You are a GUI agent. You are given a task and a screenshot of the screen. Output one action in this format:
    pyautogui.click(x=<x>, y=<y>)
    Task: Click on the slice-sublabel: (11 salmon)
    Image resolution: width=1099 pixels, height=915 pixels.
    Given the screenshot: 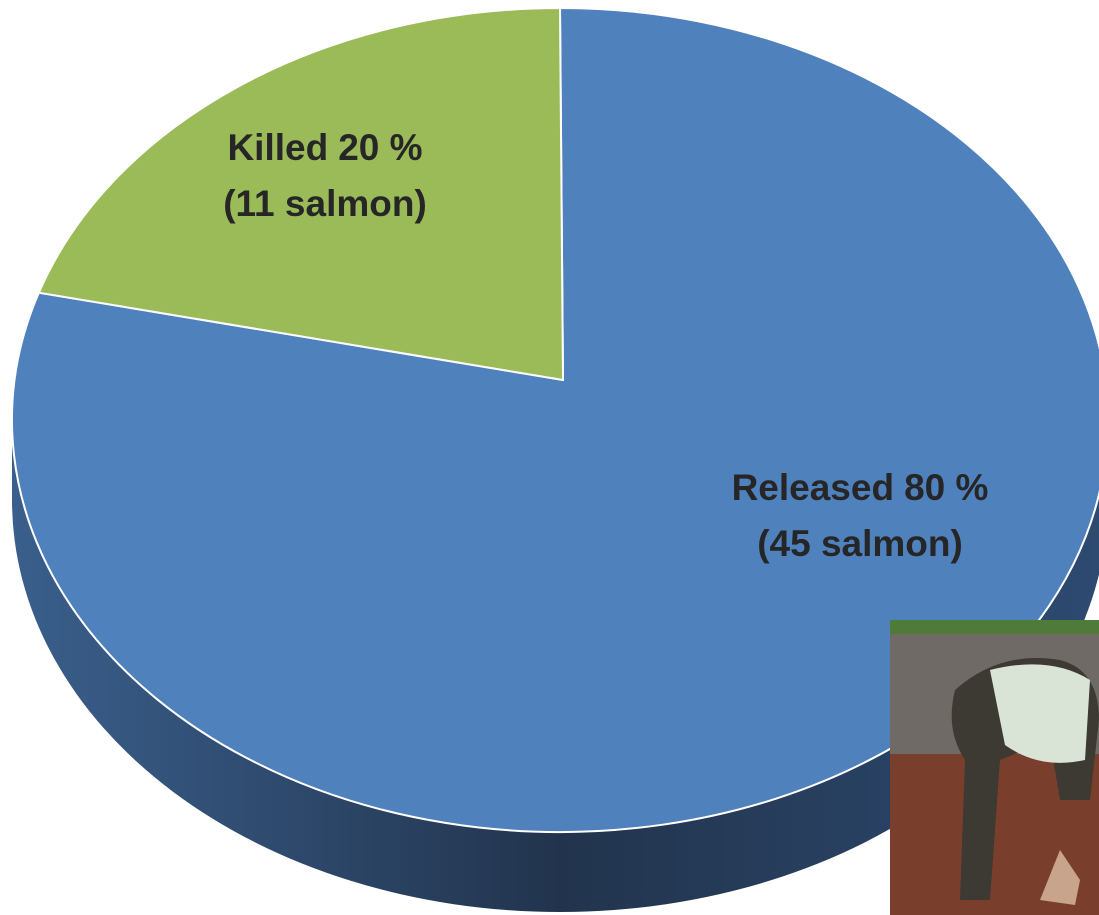 What is the action you would take?
    pyautogui.click(x=325, y=203)
    